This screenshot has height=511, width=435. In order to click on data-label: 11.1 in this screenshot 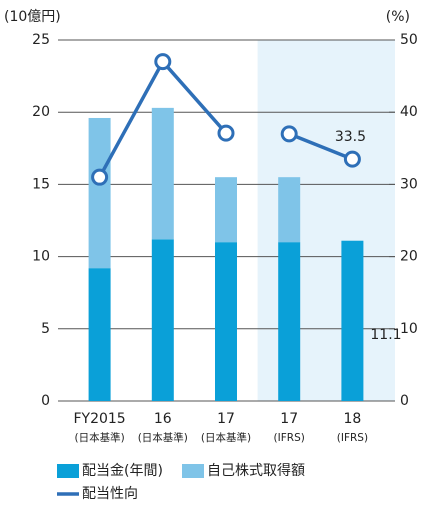, I will do `click(385, 335)`.